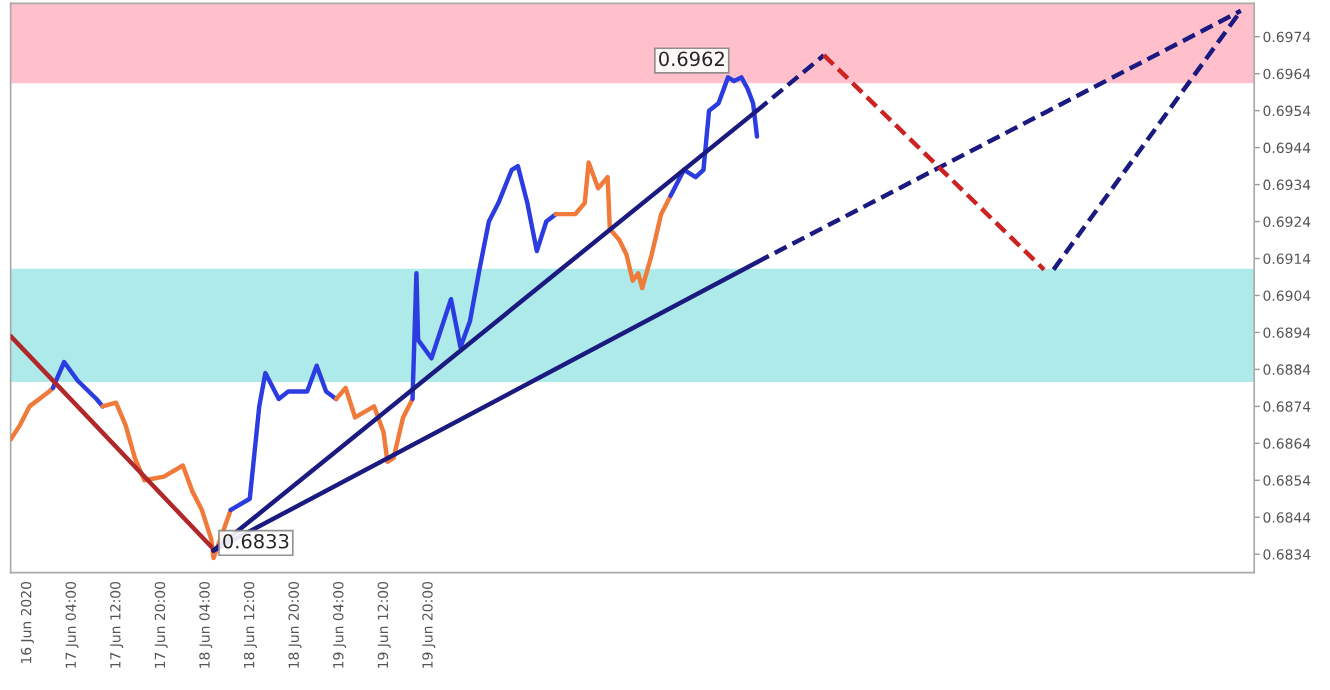  What do you see at coordinates (256, 541) in the screenshot?
I see `annotation: 0.6833` at bounding box center [256, 541].